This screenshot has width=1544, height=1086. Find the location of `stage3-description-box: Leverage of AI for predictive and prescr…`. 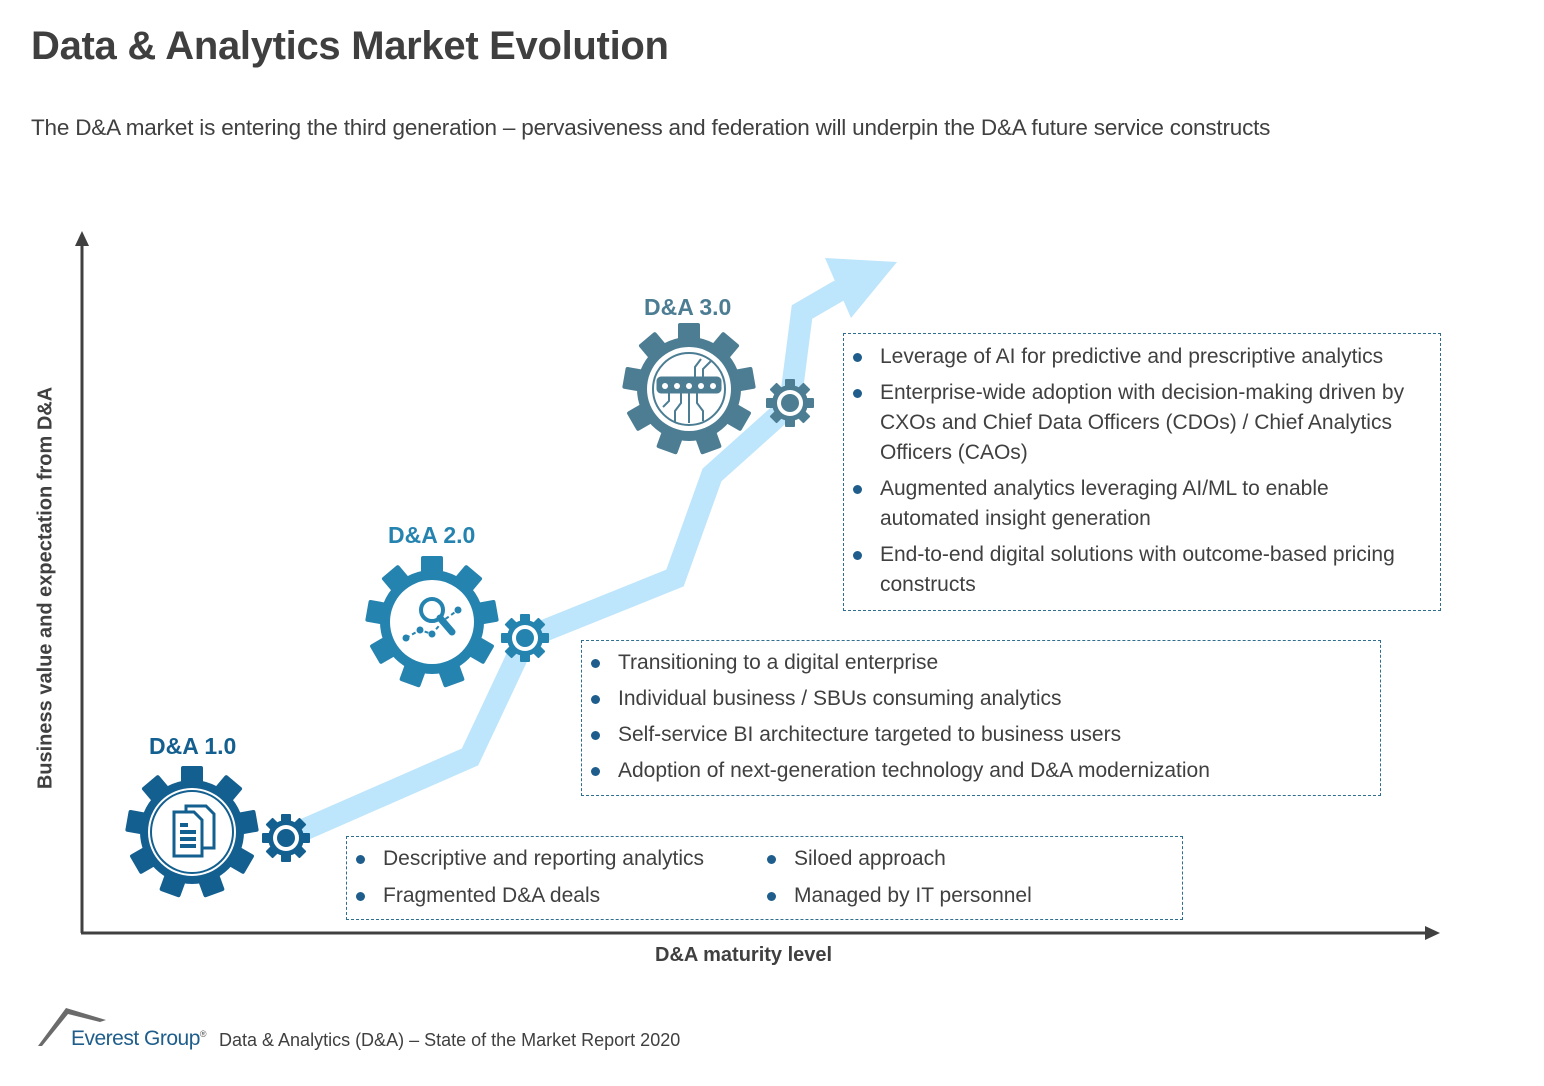

stage3-description-box: Leverage of AI for predictive and prescr… is located at coordinates (1142, 472).